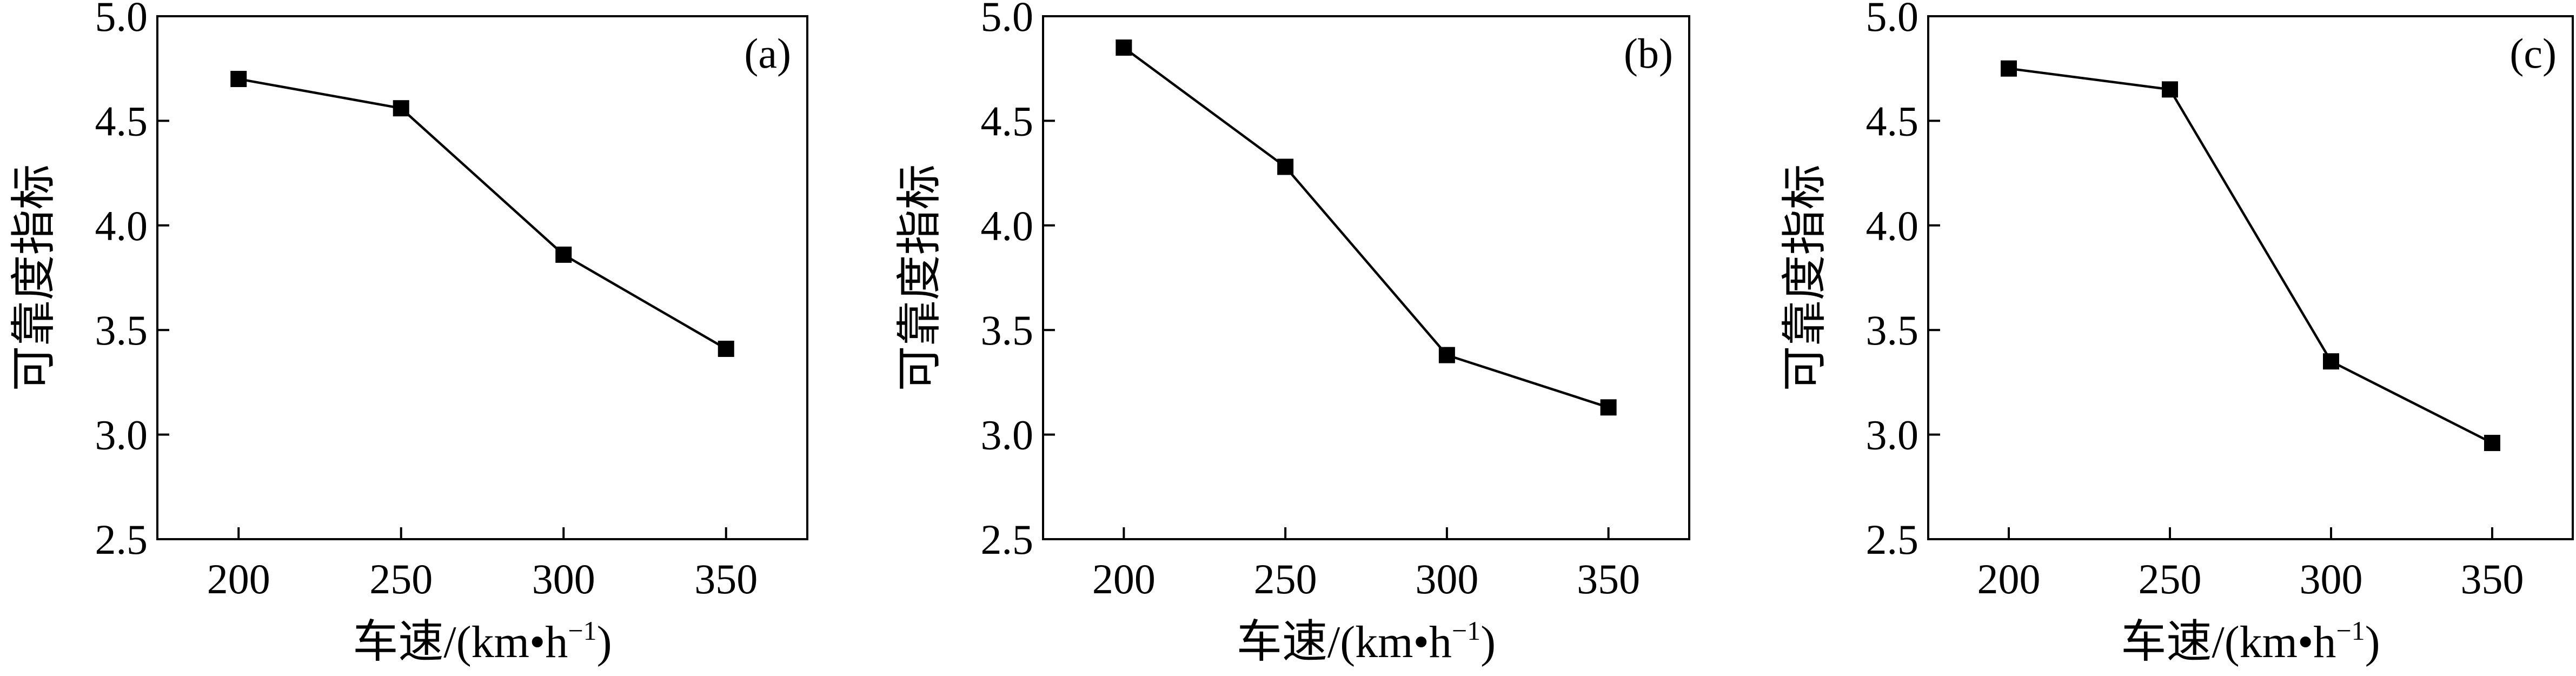 The height and width of the screenshot is (676, 2576). Describe the element at coordinates (2533, 53) in the screenshot. I see `panel-label: (c)` at that location.